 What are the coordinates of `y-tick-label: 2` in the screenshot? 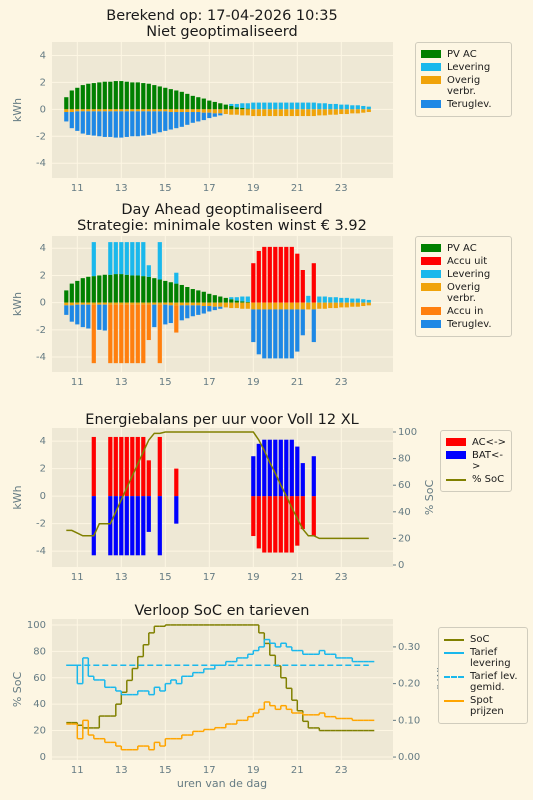 It's located at (43, 469).